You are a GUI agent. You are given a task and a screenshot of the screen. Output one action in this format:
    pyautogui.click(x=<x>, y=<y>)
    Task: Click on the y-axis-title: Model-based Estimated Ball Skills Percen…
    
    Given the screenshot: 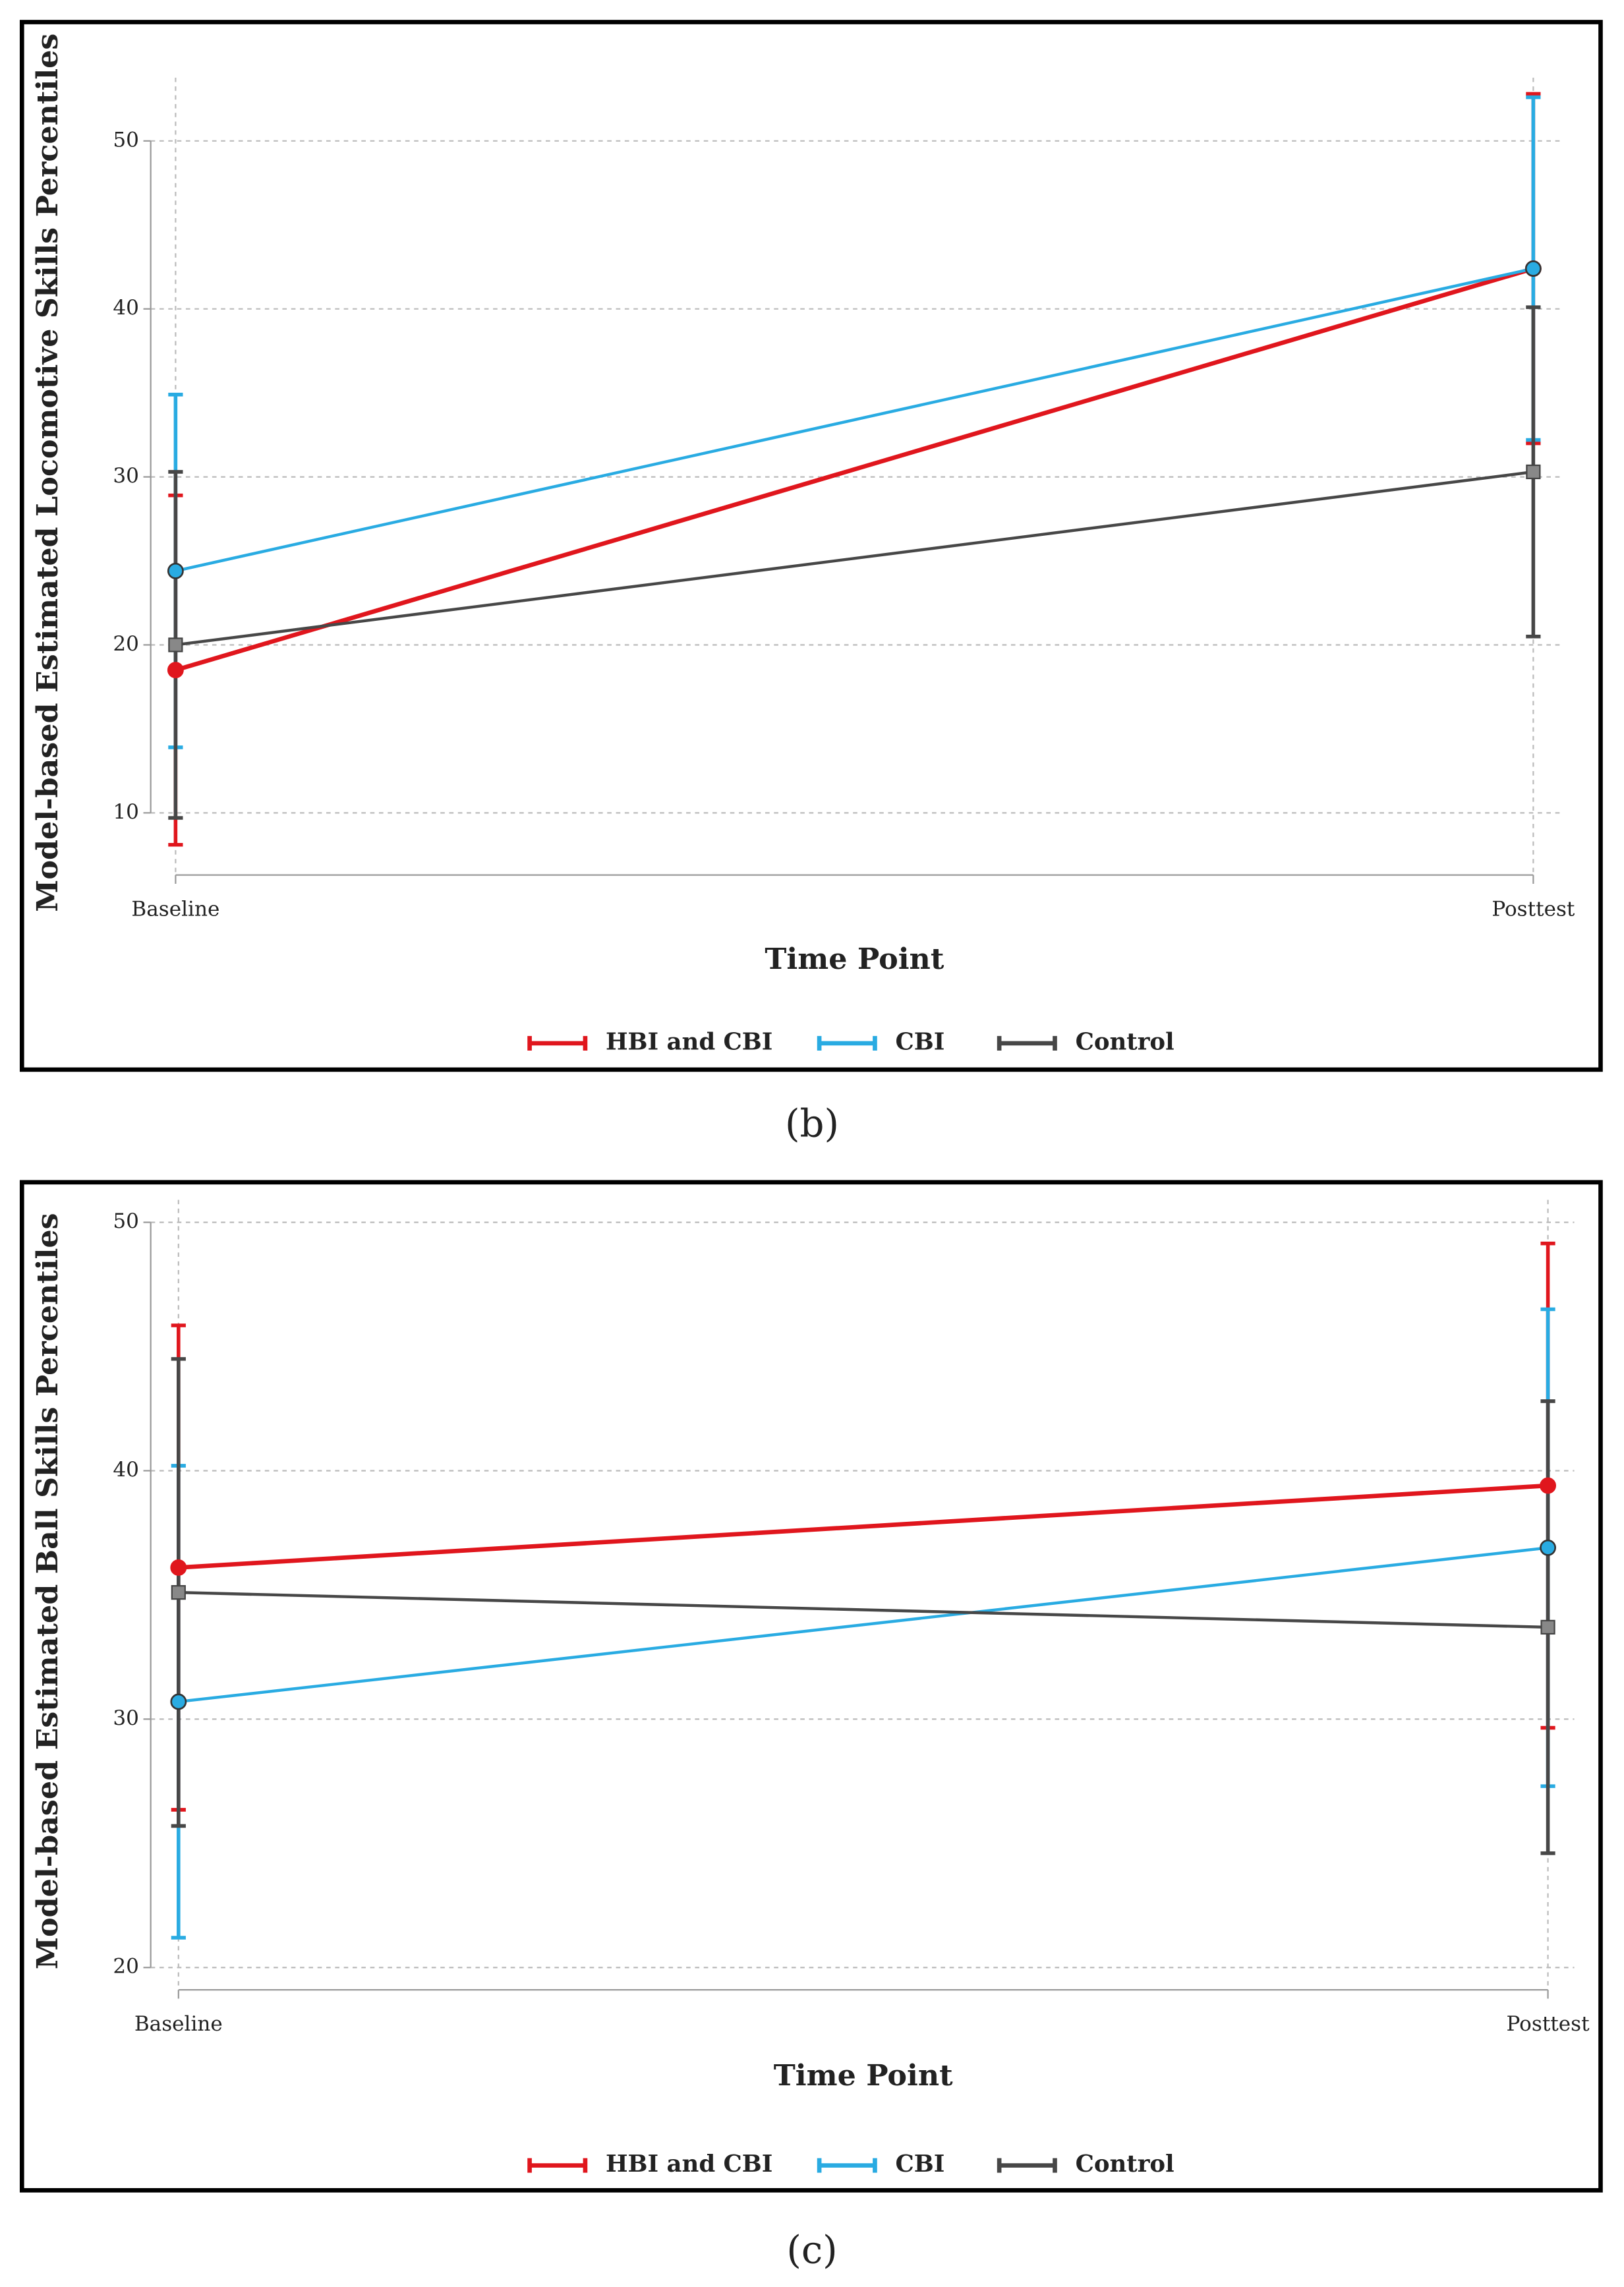 What is the action you would take?
    pyautogui.click(x=47, y=1591)
    